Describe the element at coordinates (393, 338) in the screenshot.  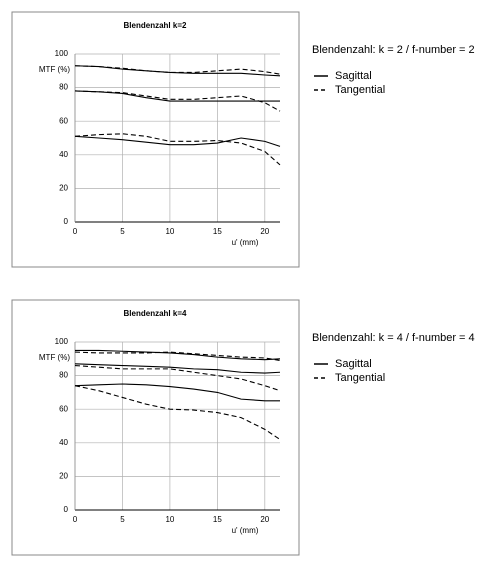
I see `side-title: Blendenzahl: k = 4 / f-number = 4` at that location.